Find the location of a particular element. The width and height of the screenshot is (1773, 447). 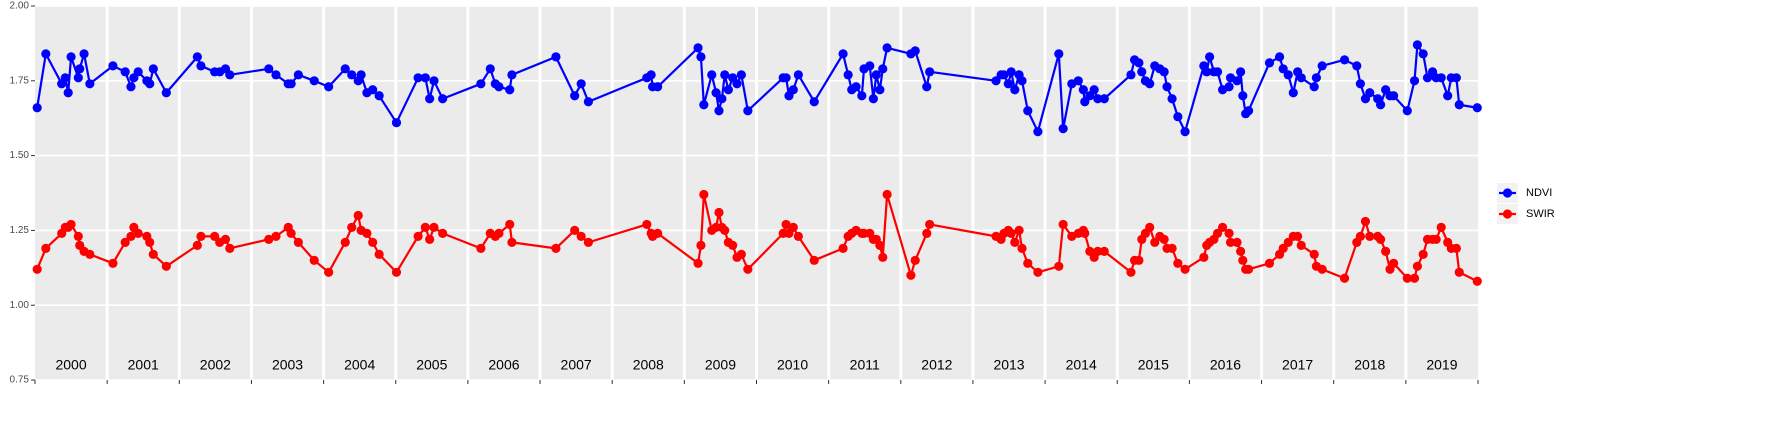

x-tick-label: 2001 is located at coordinates (143, 365).